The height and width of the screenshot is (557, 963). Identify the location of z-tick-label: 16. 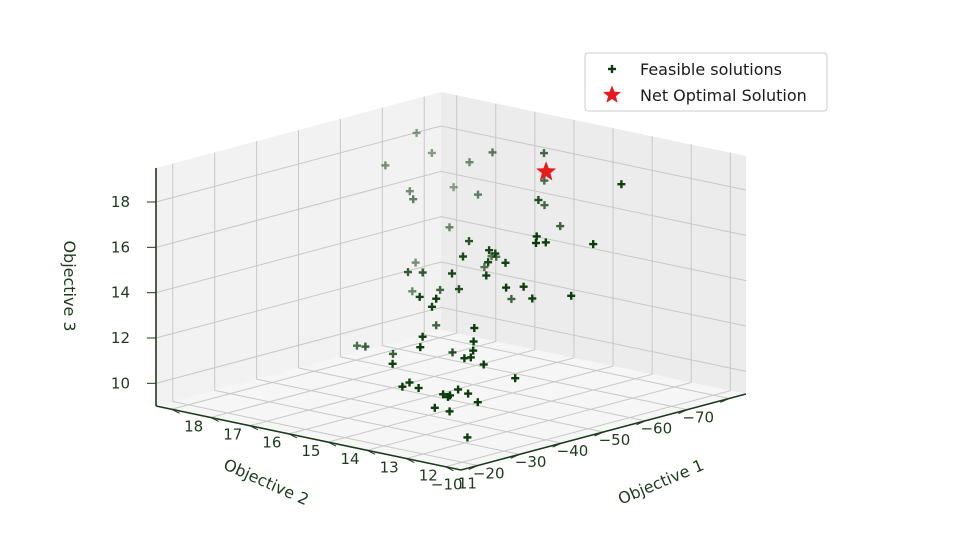
(120, 247).